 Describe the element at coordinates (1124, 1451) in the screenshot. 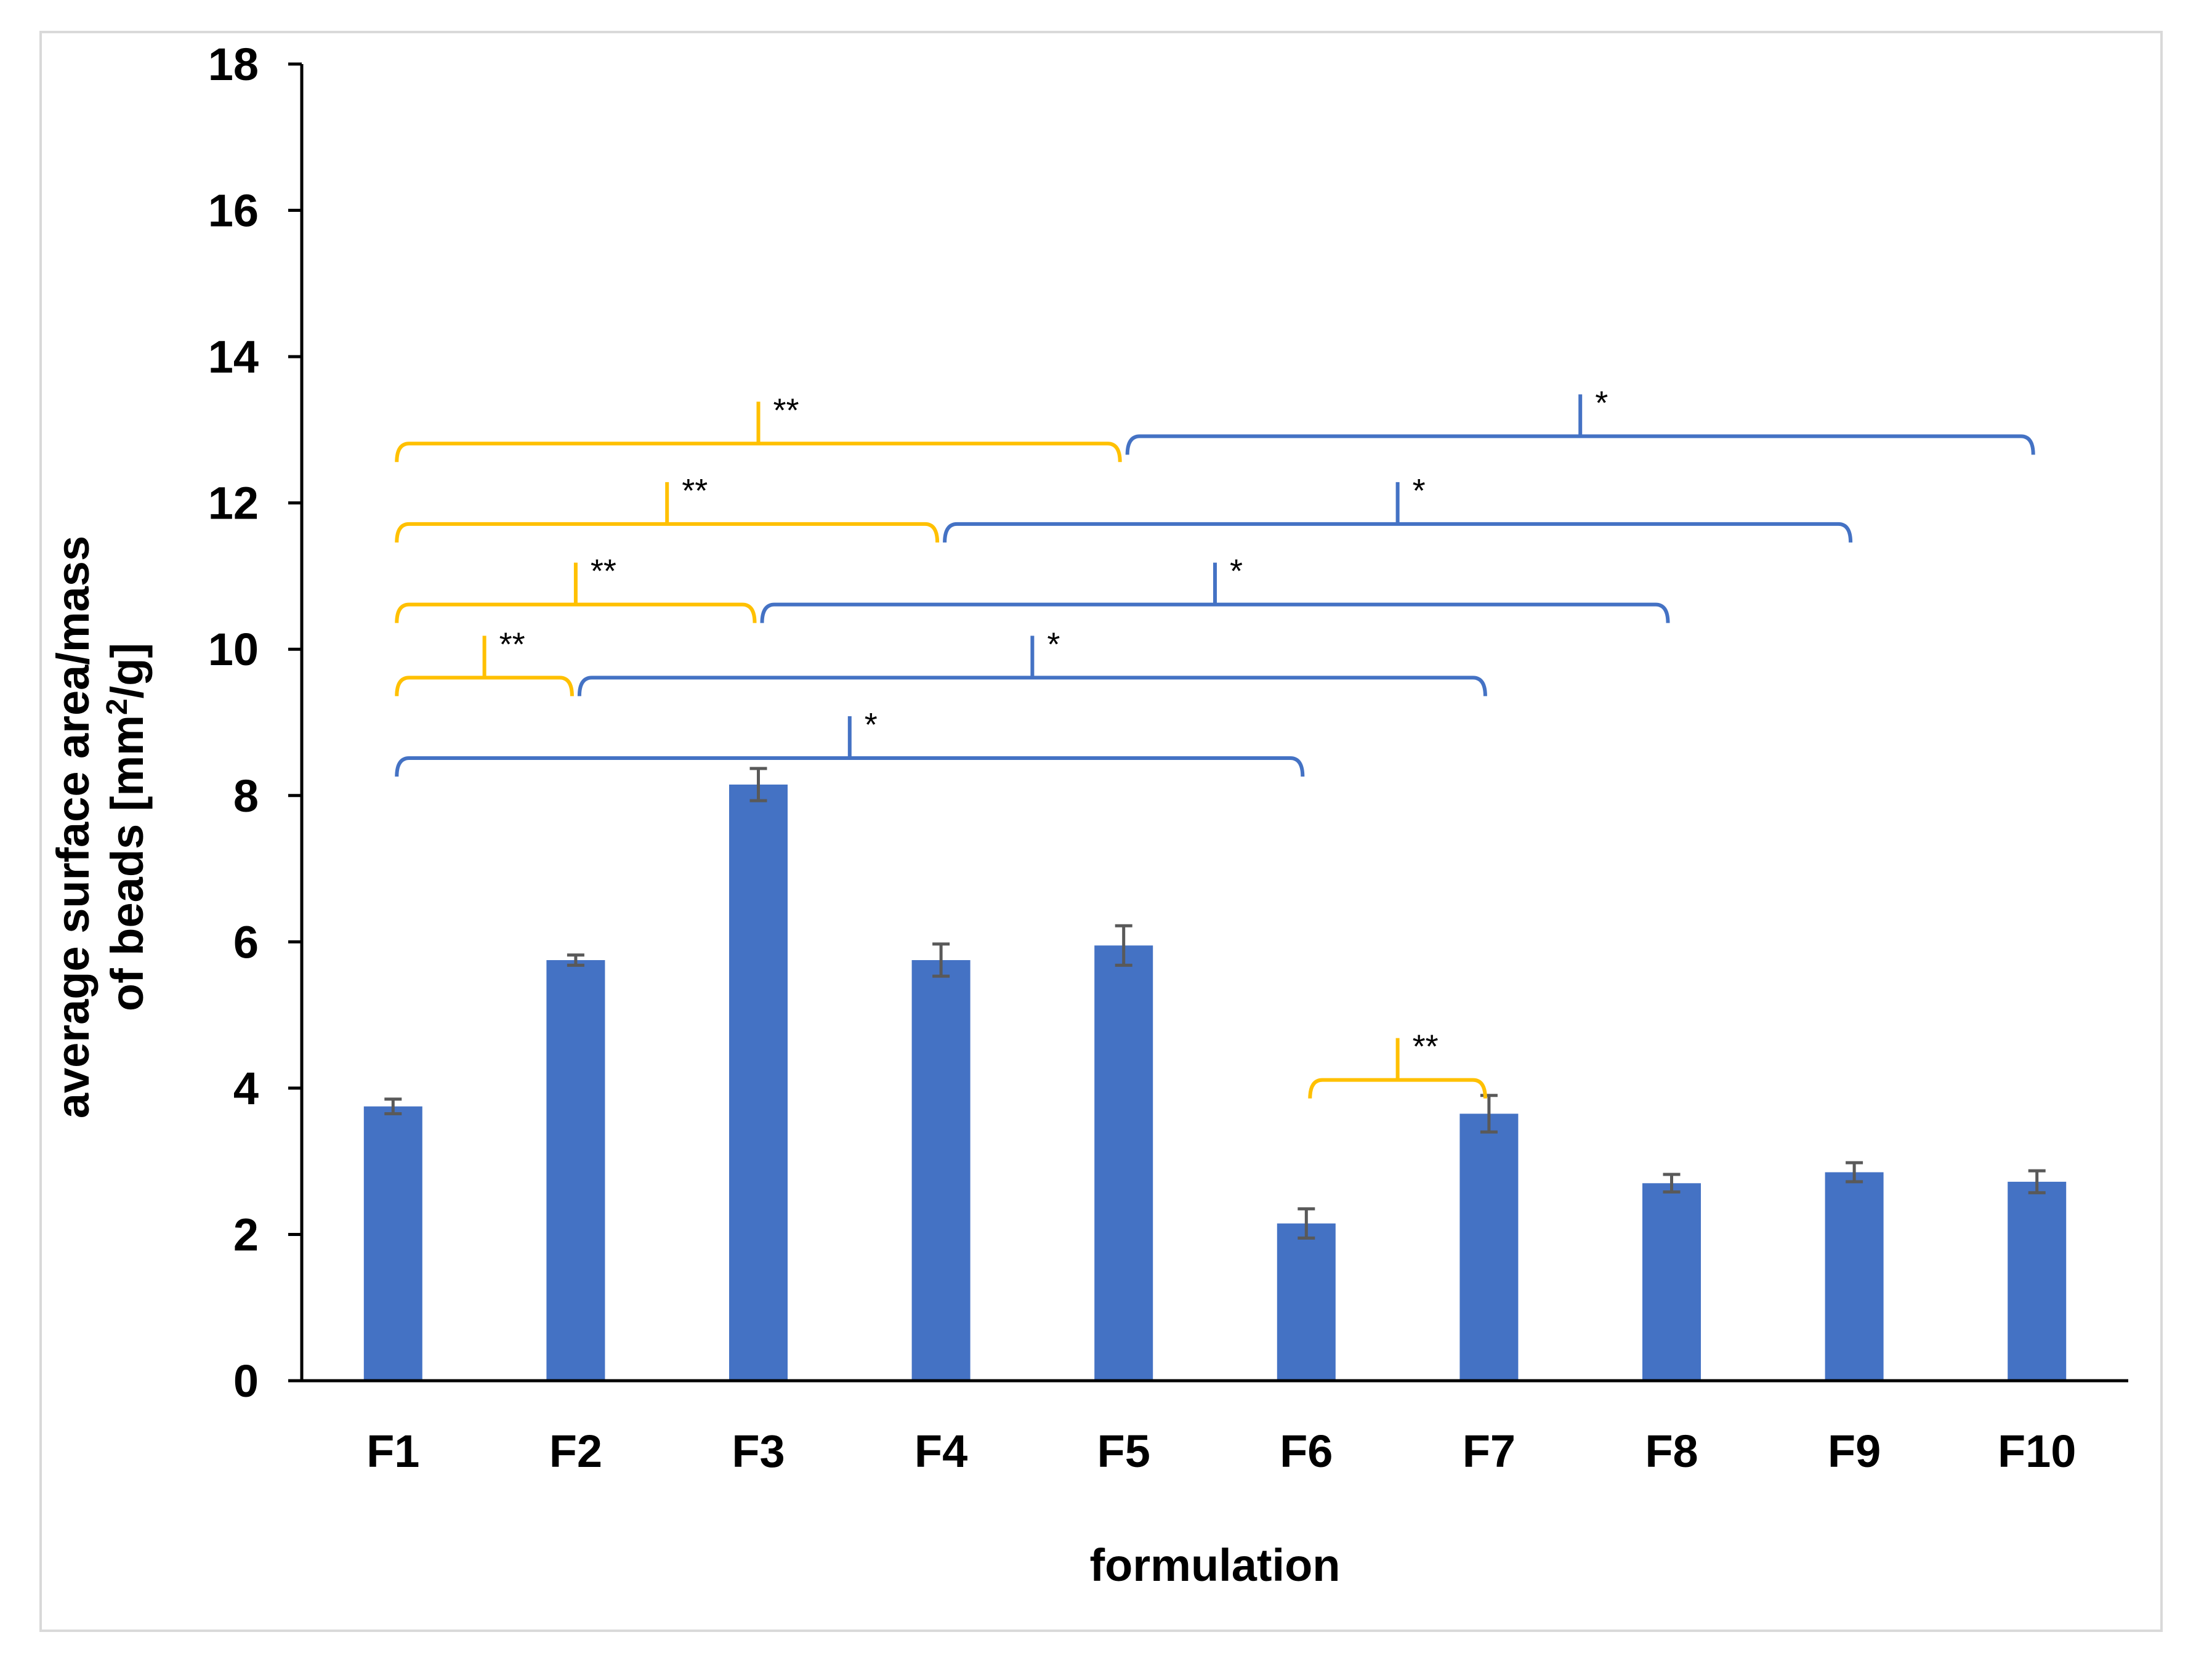

I see `x-tick-label: F5` at that location.